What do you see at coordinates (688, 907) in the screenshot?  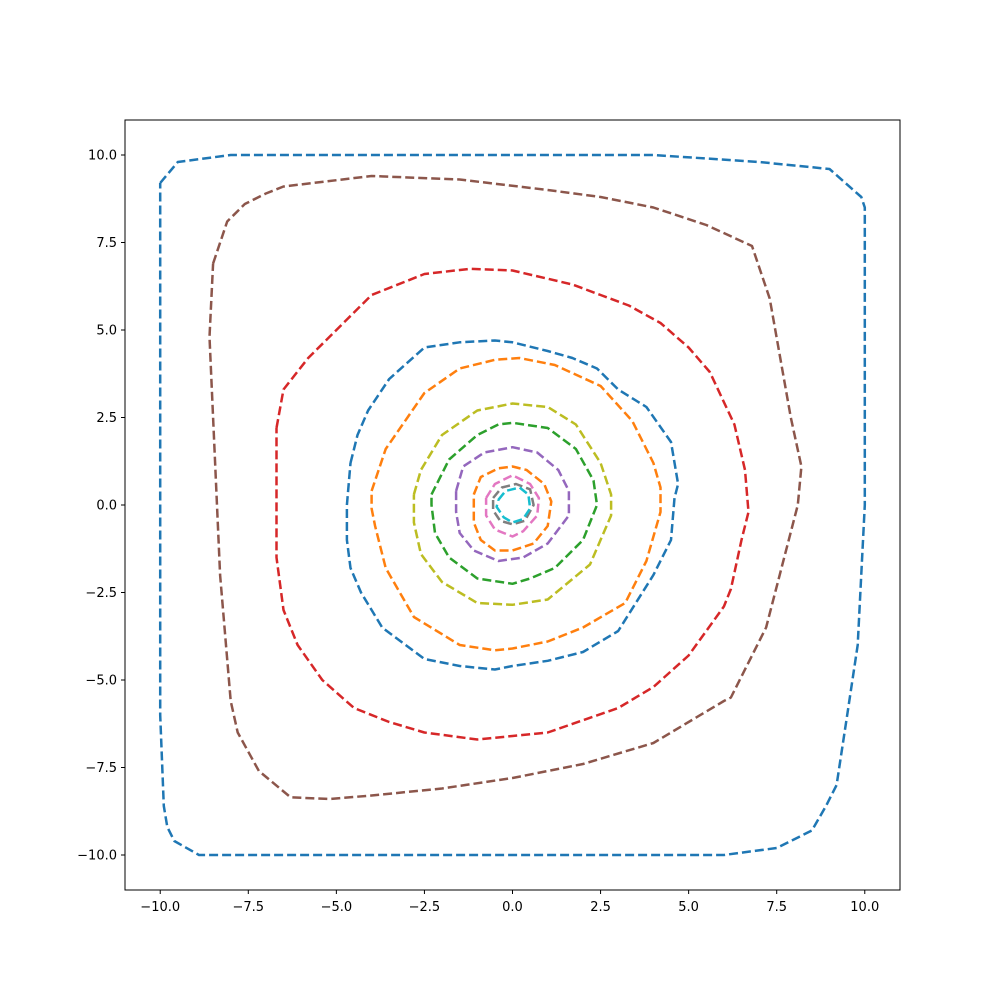 I see `x-tick-label: 5.0` at bounding box center [688, 907].